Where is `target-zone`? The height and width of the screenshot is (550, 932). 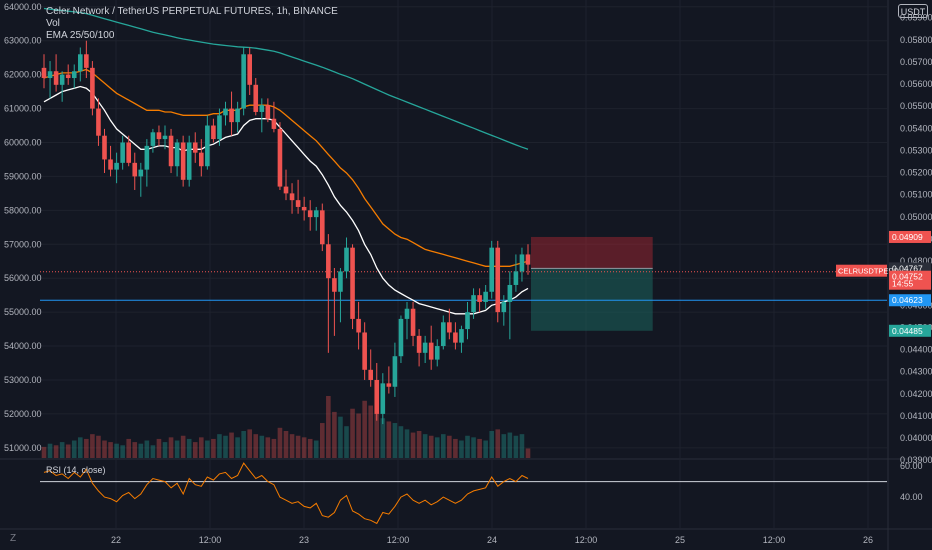
target-zone is located at coordinates (592, 299).